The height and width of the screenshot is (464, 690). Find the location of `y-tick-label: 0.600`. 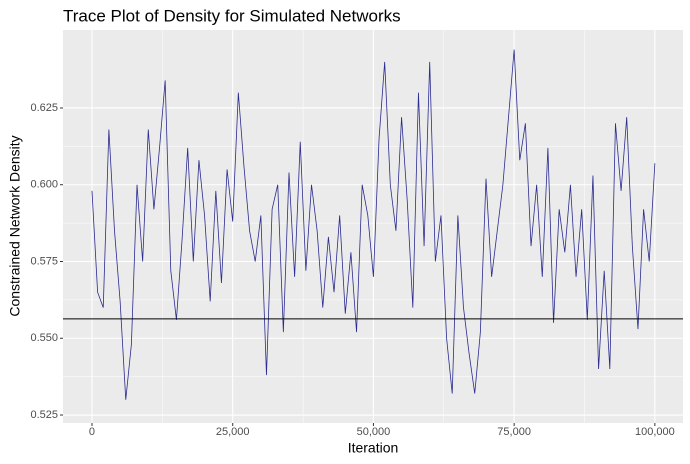

y-tick-label: 0.600 is located at coordinates (44, 185).